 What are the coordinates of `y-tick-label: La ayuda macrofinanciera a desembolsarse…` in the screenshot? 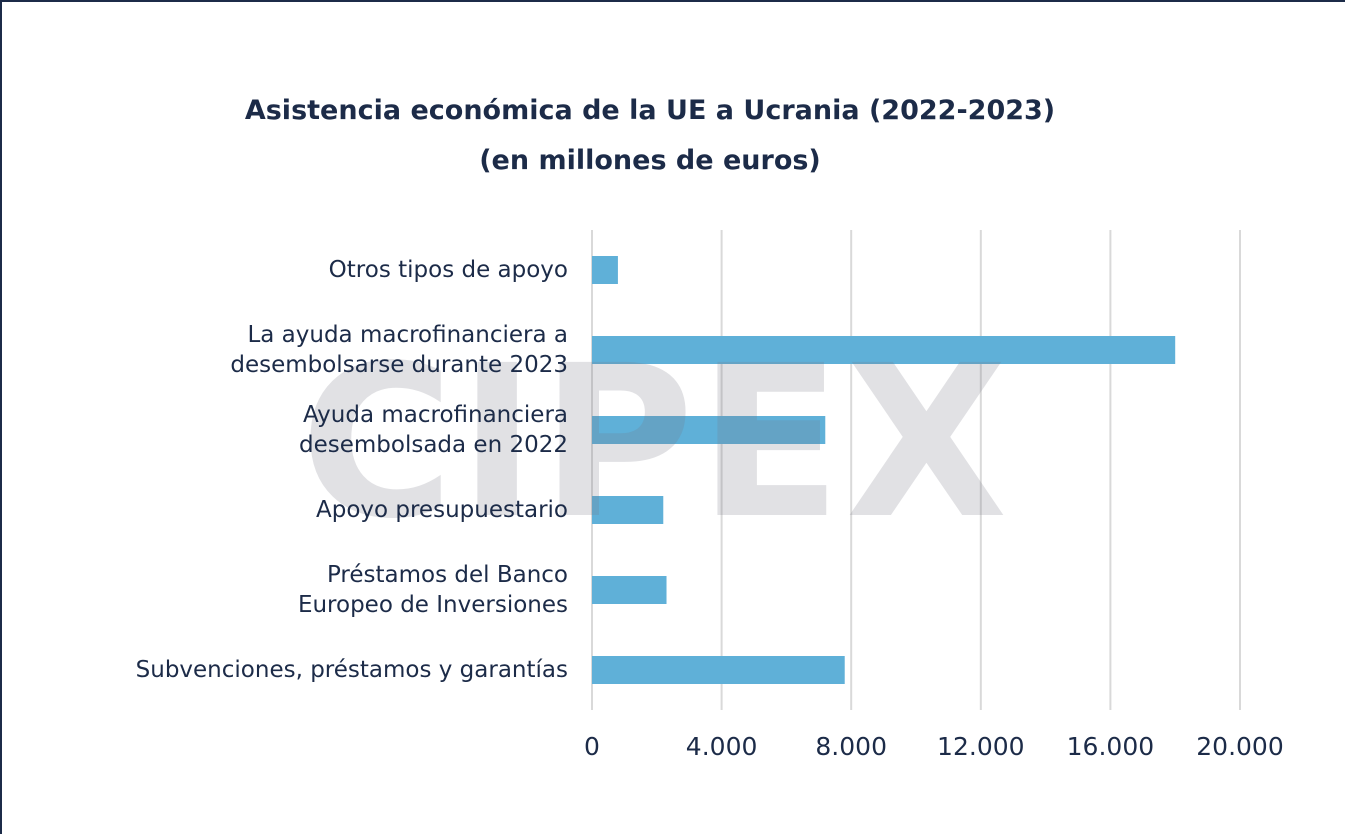 It's located at (399, 350).